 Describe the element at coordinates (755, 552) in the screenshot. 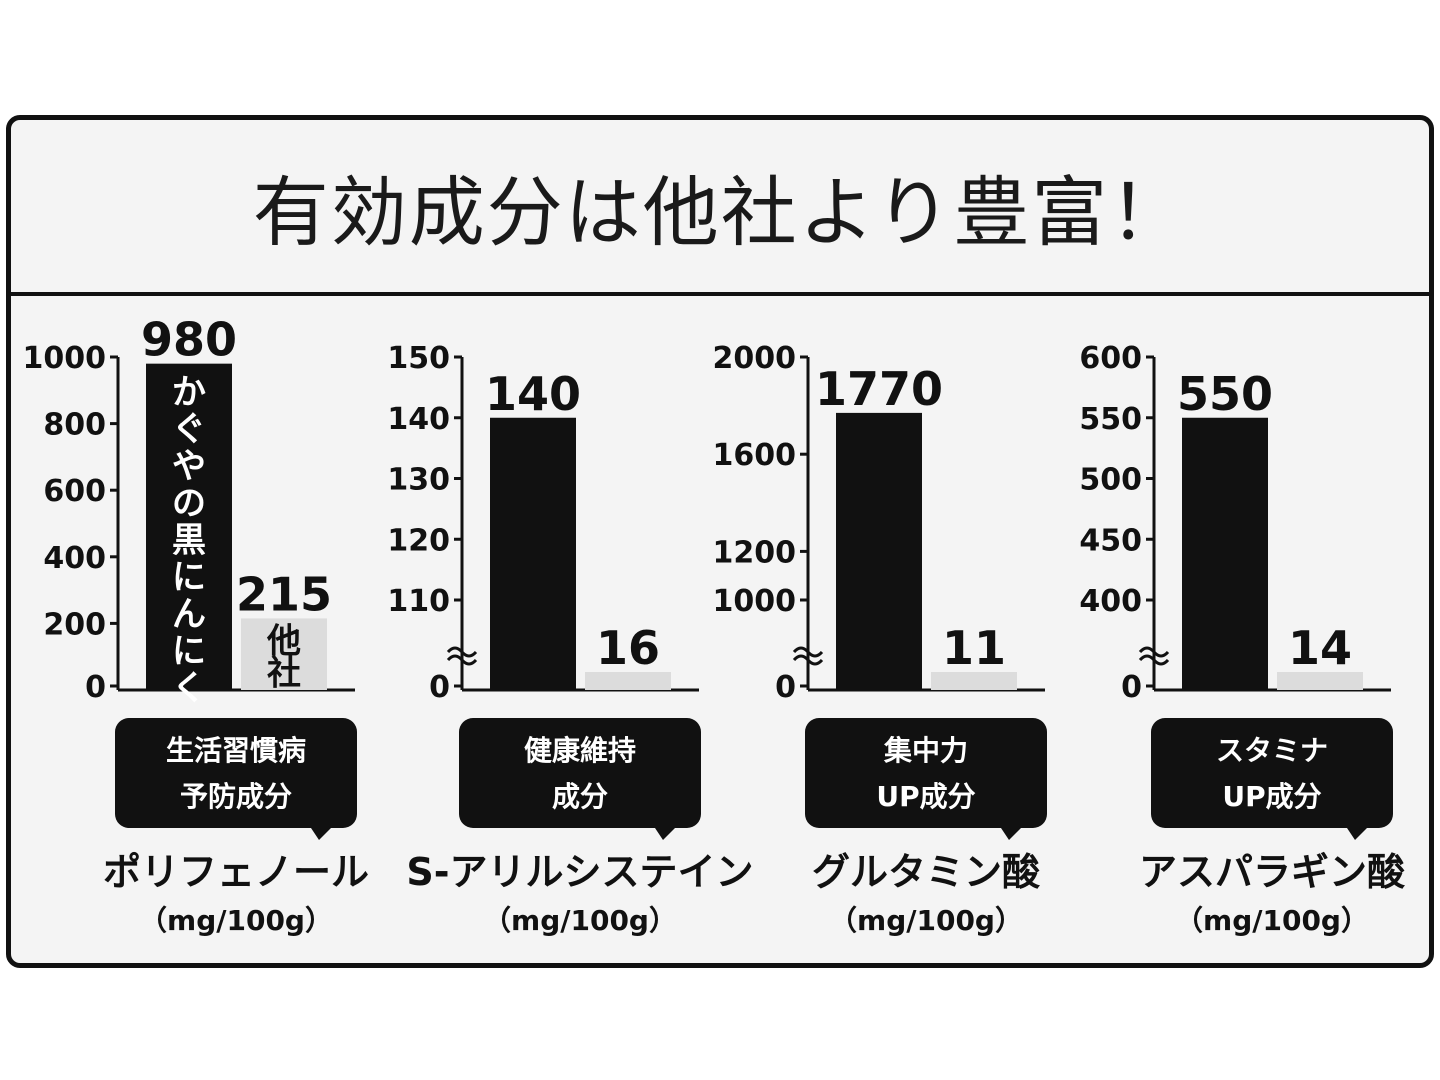

I see `y-tick-label: 1200` at that location.